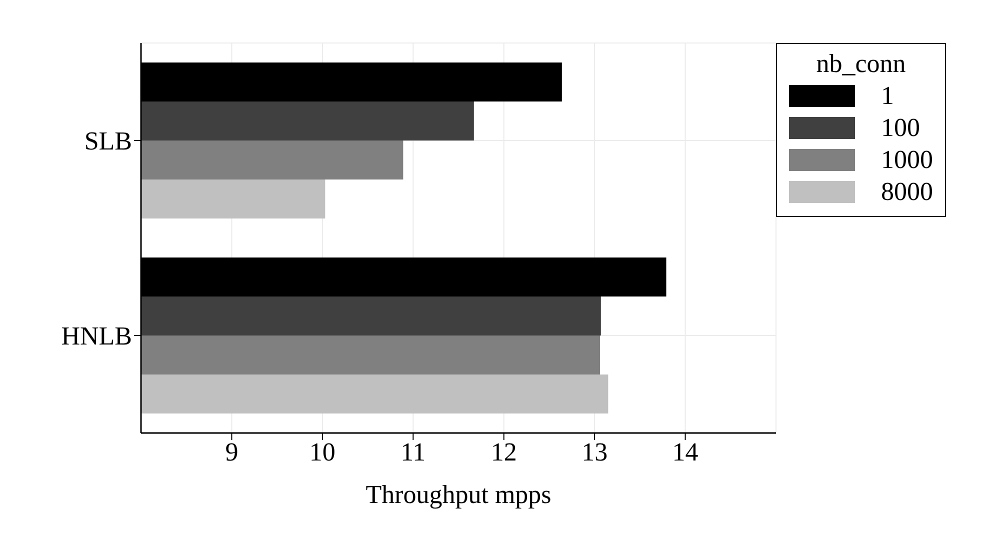  I want to click on legend-label: 8000, so click(907, 192).